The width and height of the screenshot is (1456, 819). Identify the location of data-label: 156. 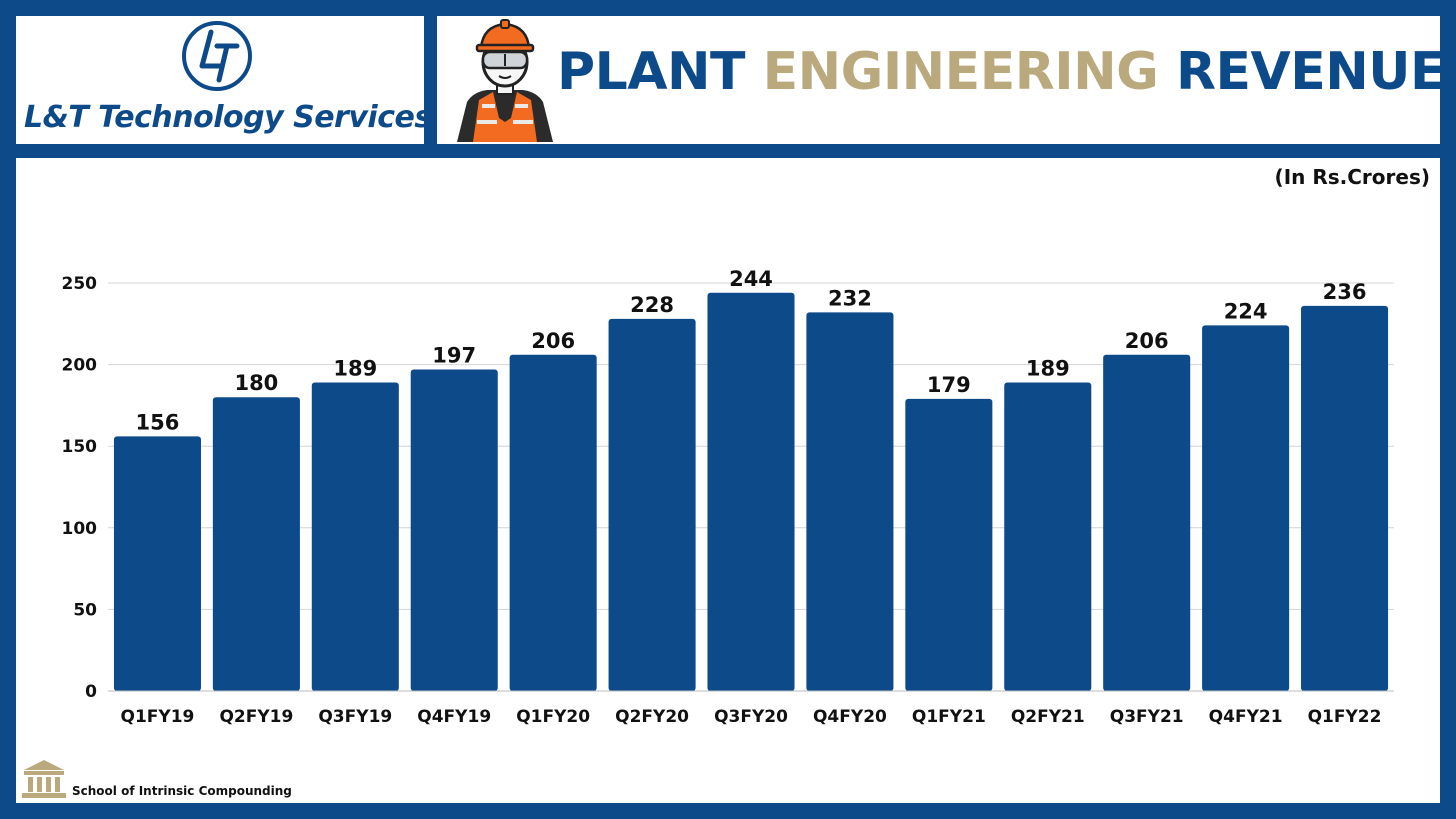
(158, 422).